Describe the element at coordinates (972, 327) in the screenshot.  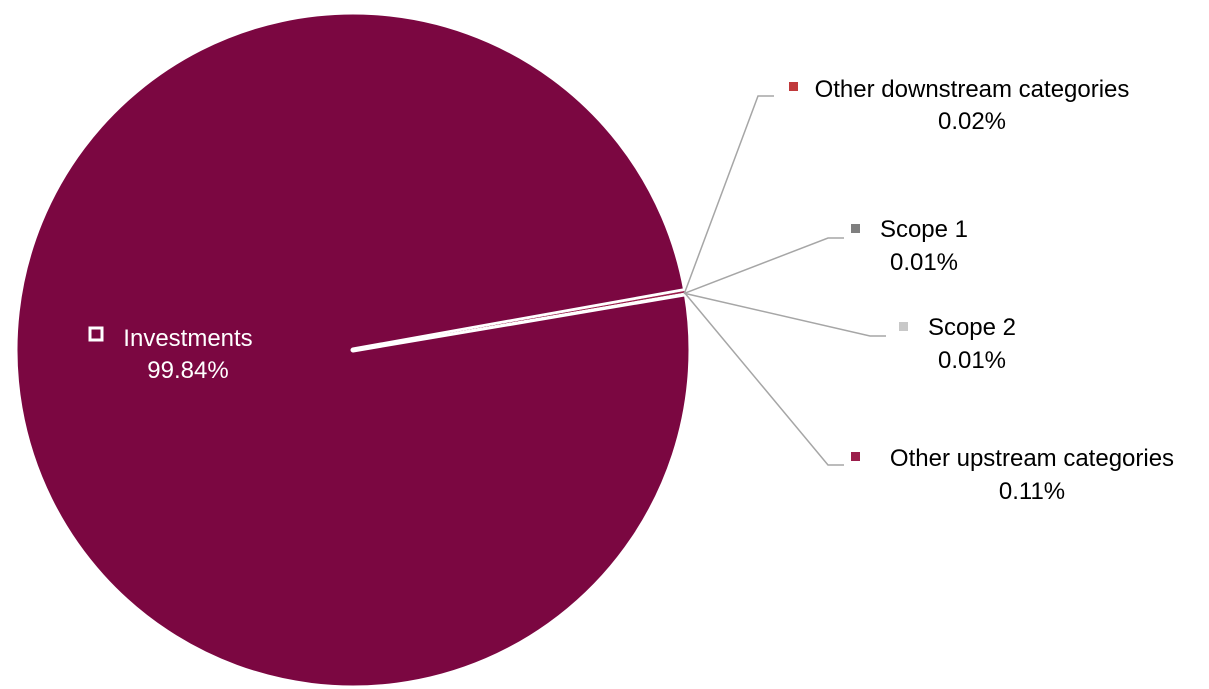
I see `slice-label-scope-2: Scope 2` at that location.